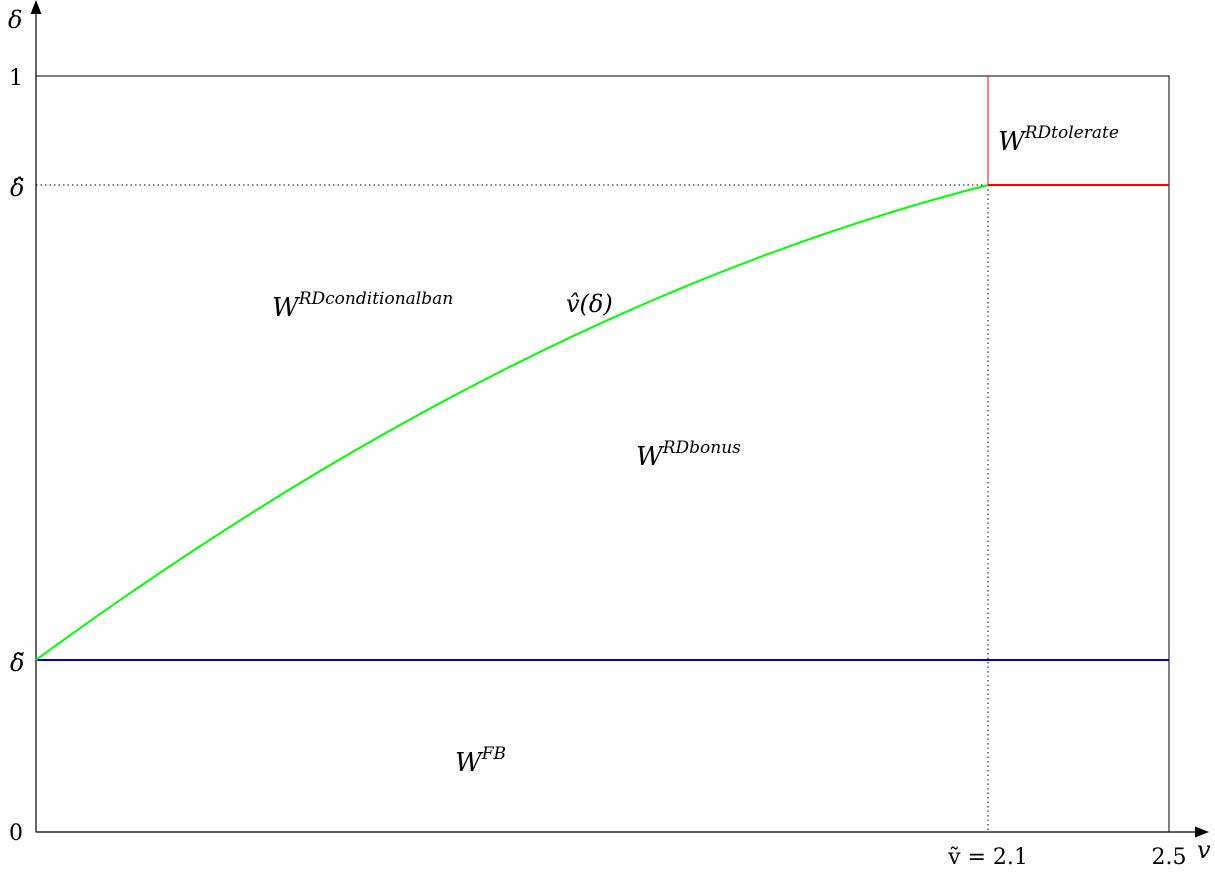 The image size is (1215, 879). What do you see at coordinates (987, 857) in the screenshot?
I see `x-tick-v-tilde: ṽ = 2.1` at bounding box center [987, 857].